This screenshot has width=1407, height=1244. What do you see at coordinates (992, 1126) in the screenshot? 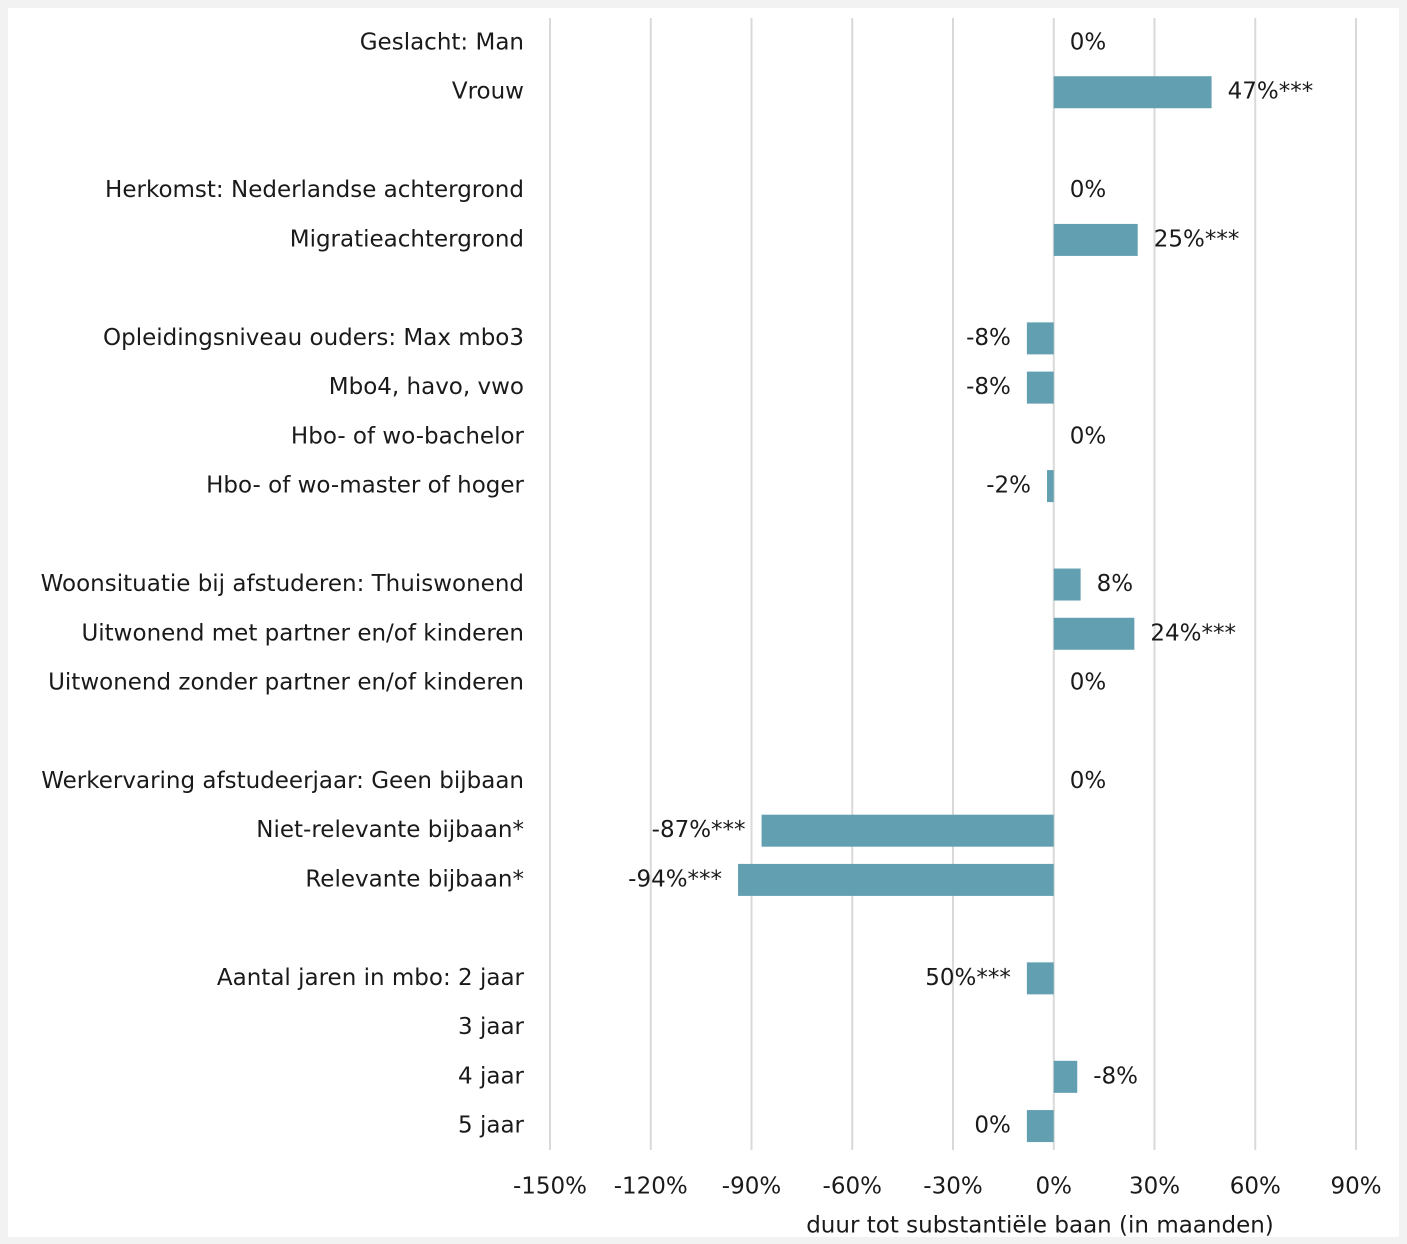
I see `annotation: 0%` at bounding box center [992, 1126].